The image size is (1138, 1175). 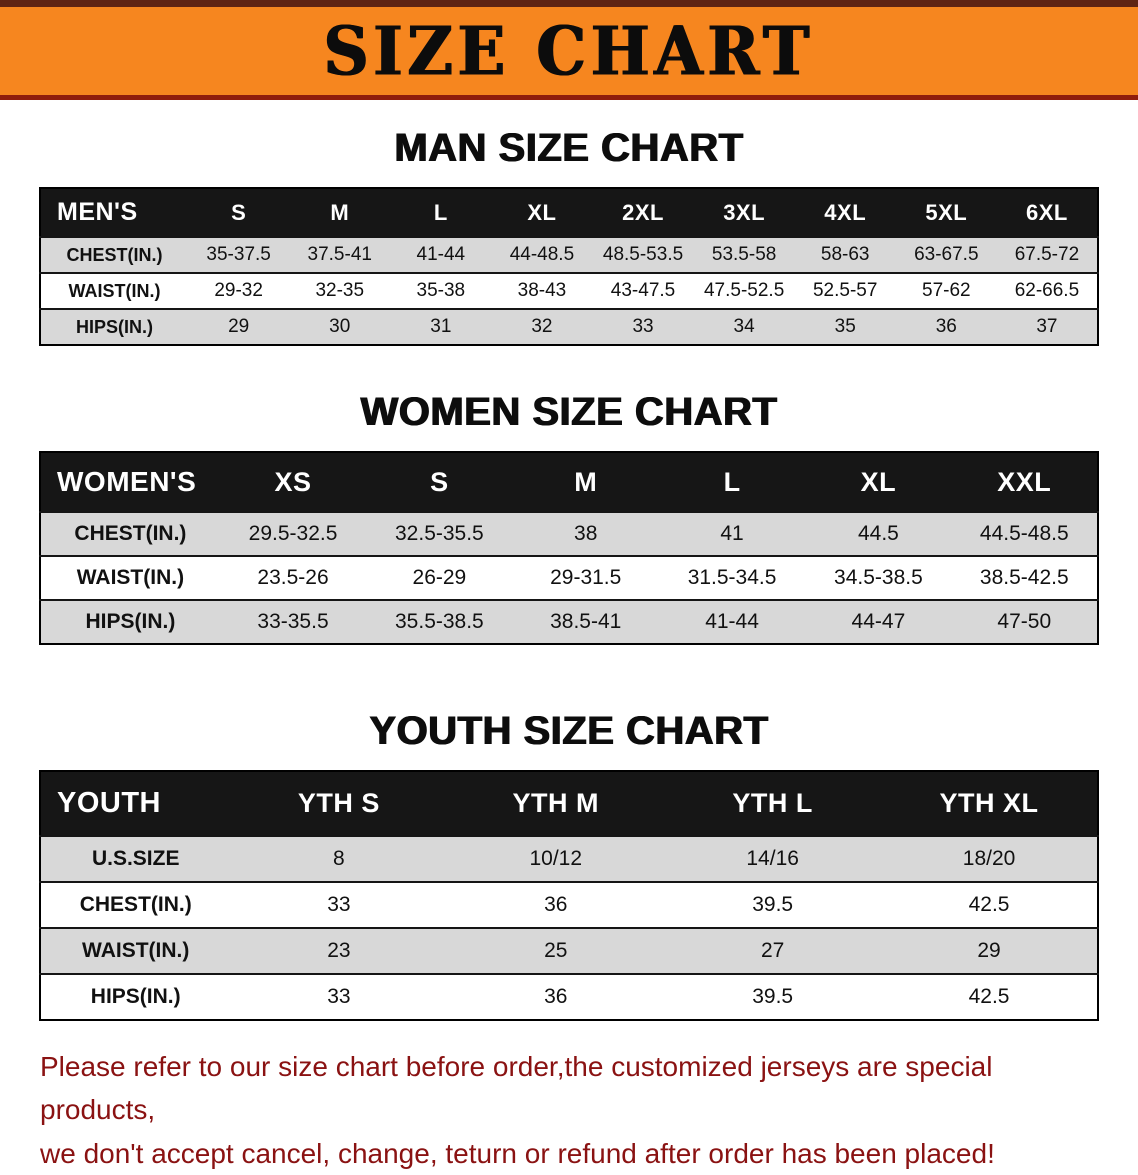 What do you see at coordinates (569, 482) in the screenshot?
I see `table-header-row: WOMEN'S XS S M L XL XXL` at bounding box center [569, 482].